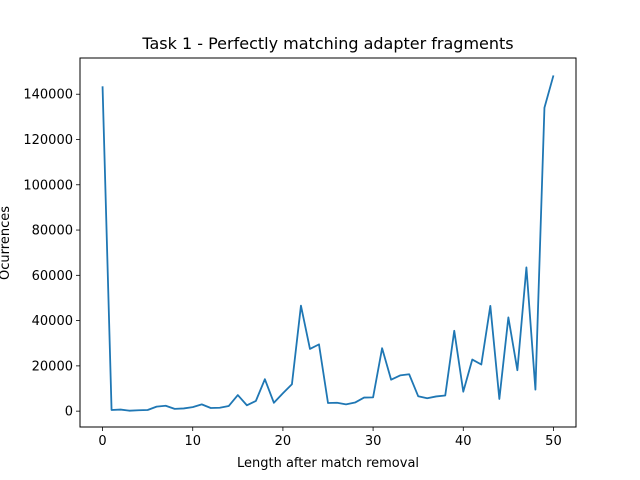 This screenshot has height=480, width=640. I want to click on y-tick-label: 60000, so click(52, 276).